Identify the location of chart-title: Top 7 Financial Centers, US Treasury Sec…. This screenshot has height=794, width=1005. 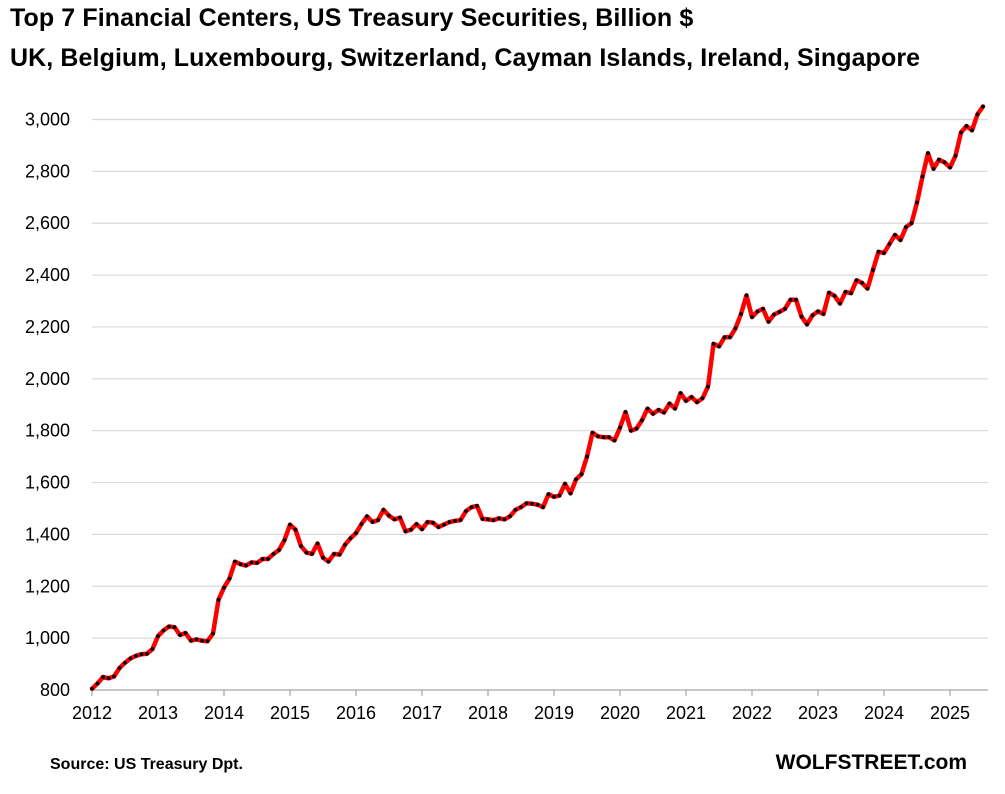
(352, 18).